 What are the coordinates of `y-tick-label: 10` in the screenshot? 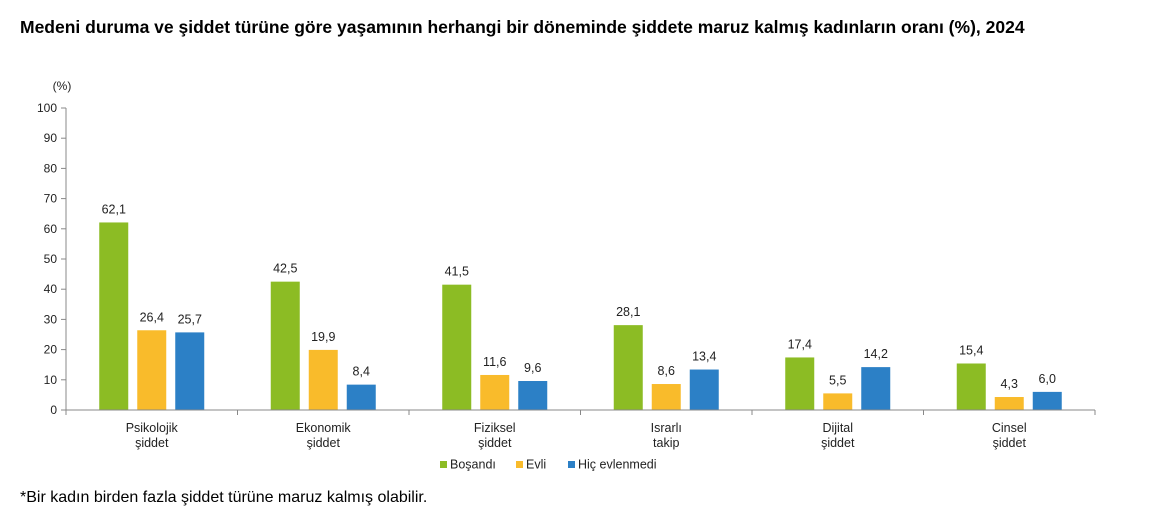 It's located at (51, 380).